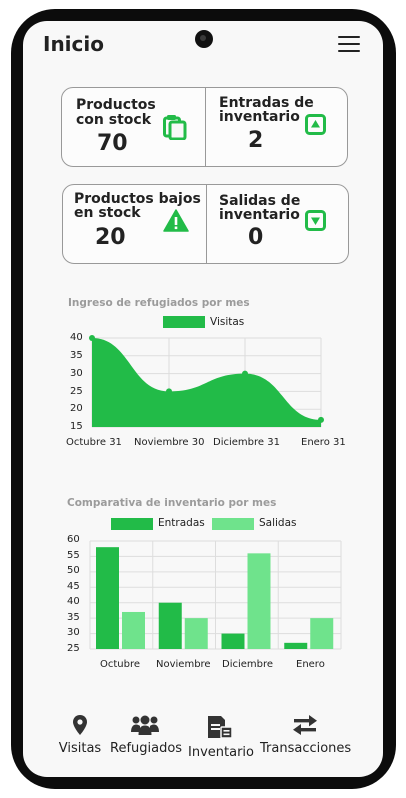  What do you see at coordinates (205, 224) in the screenshot?
I see `stats-card-bottom` at bounding box center [205, 224].